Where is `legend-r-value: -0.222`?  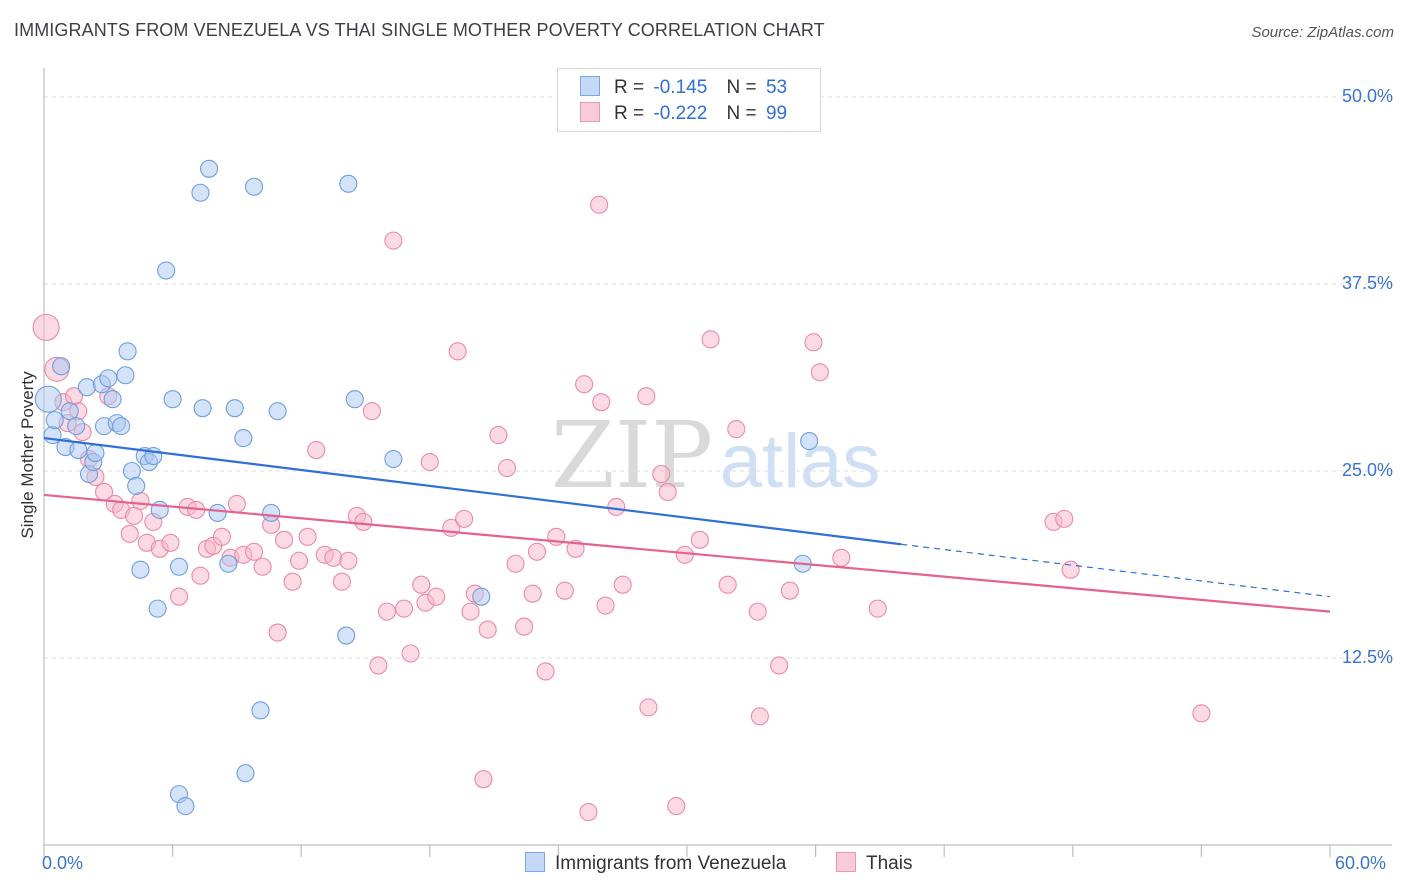
legend-r-value: -0.222 is located at coordinates (680, 113).